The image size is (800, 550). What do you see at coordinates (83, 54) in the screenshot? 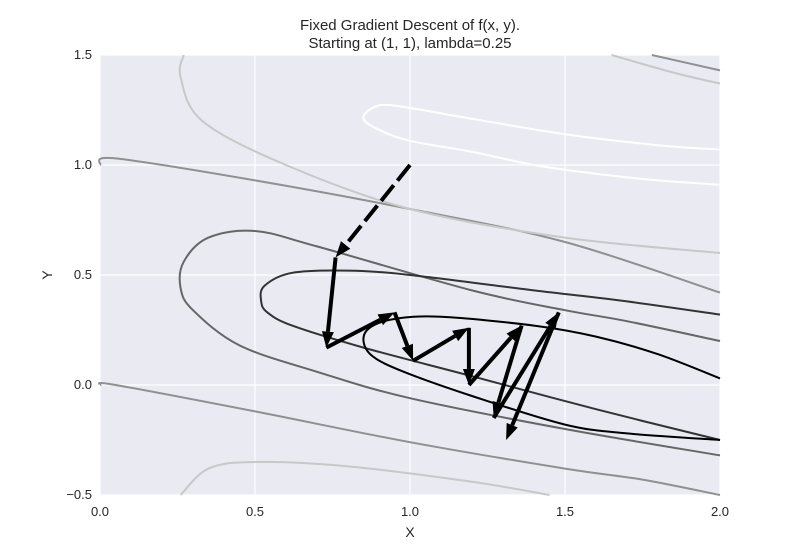
I see `y-tick-label: 1.5` at bounding box center [83, 54].